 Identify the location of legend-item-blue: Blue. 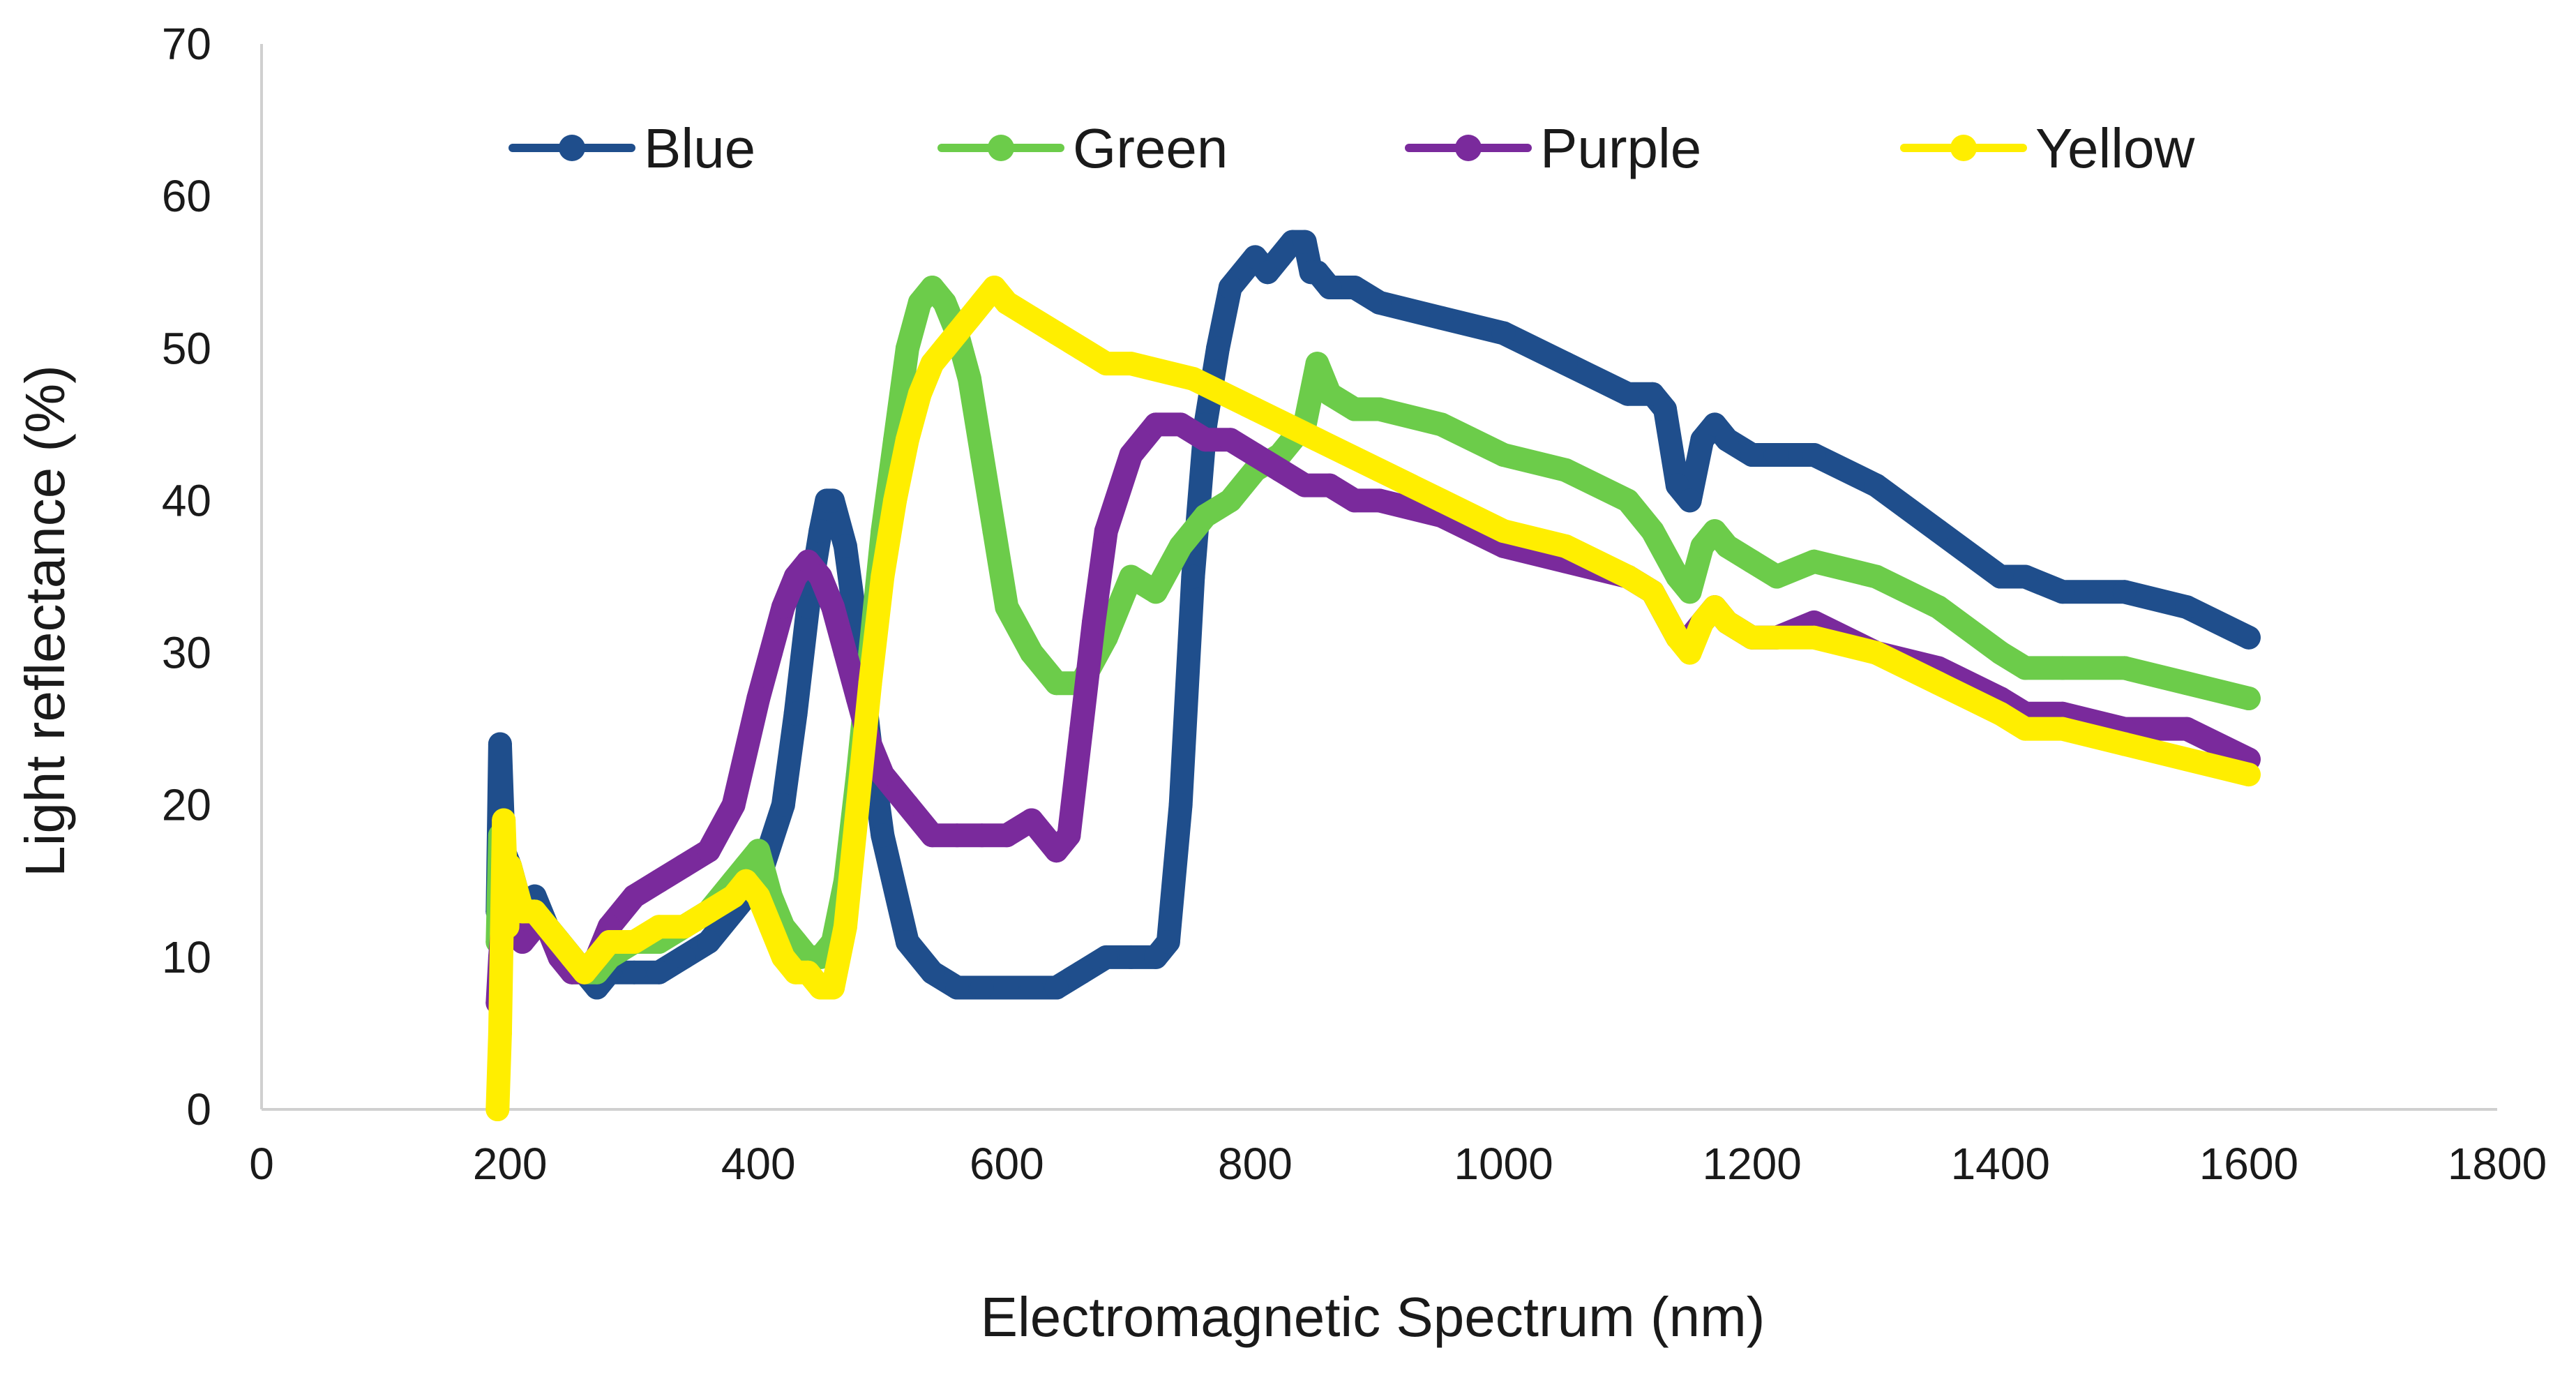
(632, 148).